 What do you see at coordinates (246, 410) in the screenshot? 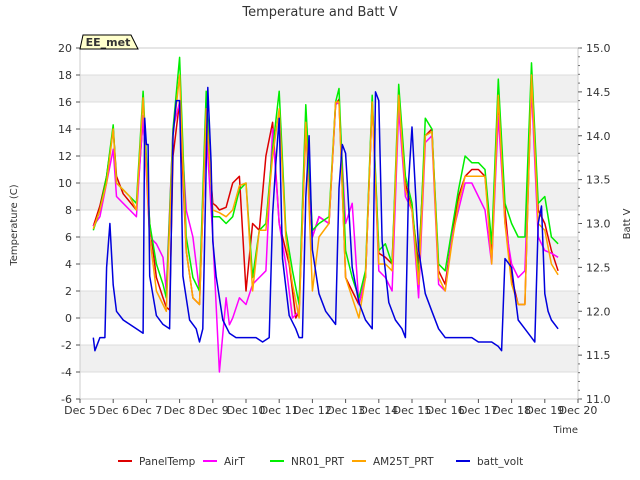
I see `x-tick-label: Dec 10` at bounding box center [246, 410].